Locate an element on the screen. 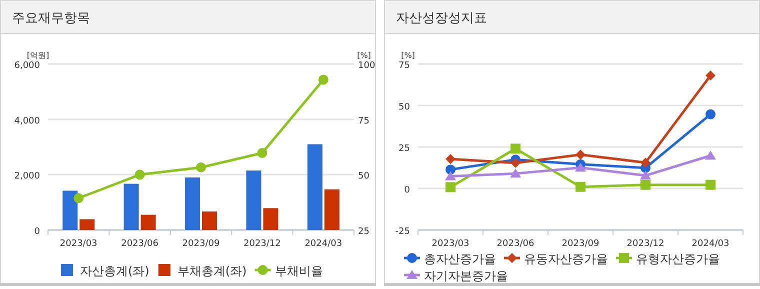  y-tick-label: 50 is located at coordinates (404, 107).